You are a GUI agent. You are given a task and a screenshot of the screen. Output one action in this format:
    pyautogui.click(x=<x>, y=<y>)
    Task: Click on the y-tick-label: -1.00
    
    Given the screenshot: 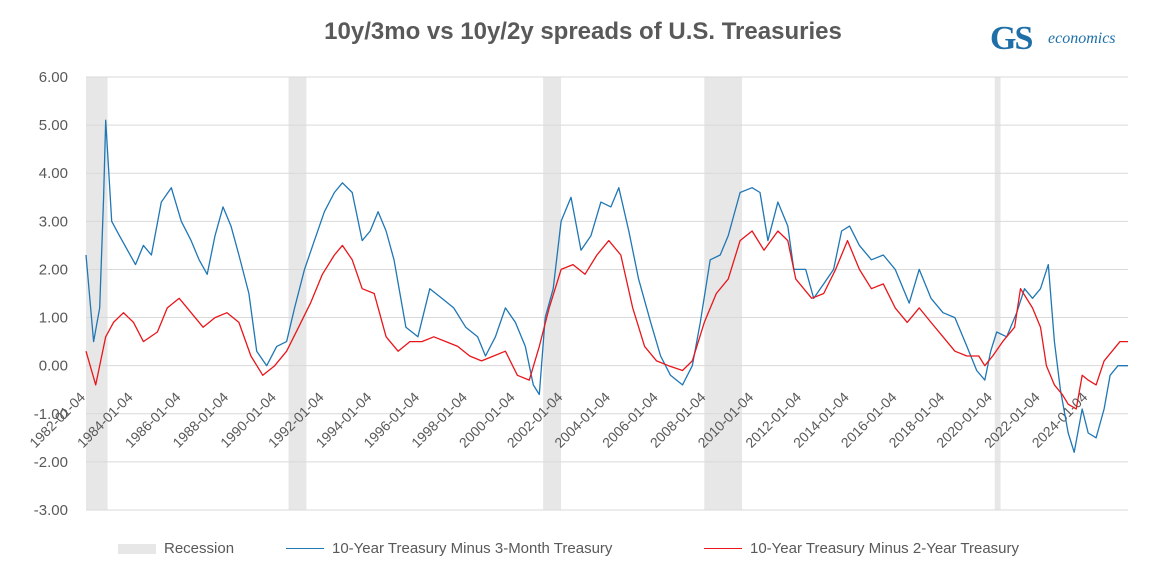 What is the action you would take?
    pyautogui.click(x=51, y=414)
    